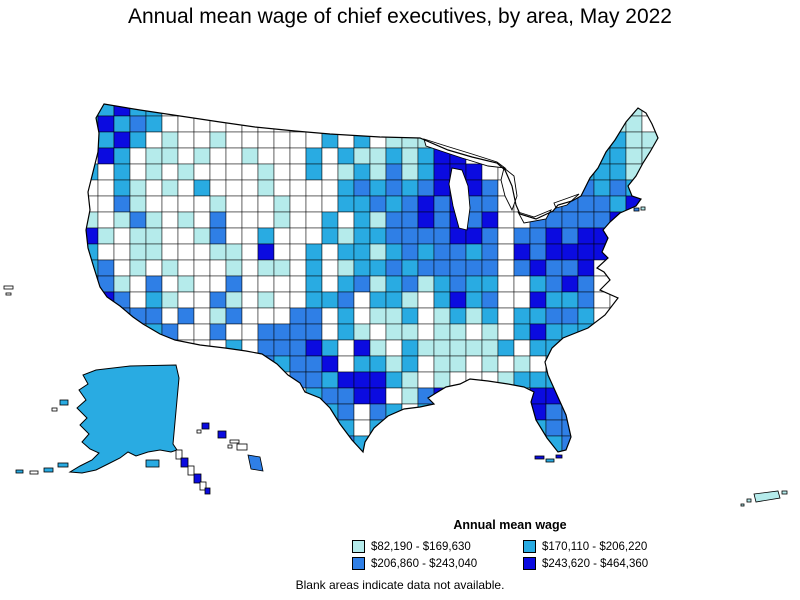  Describe the element at coordinates (595, 563) in the screenshot. I see `legend-label: $243,620 - $464,360` at that location.